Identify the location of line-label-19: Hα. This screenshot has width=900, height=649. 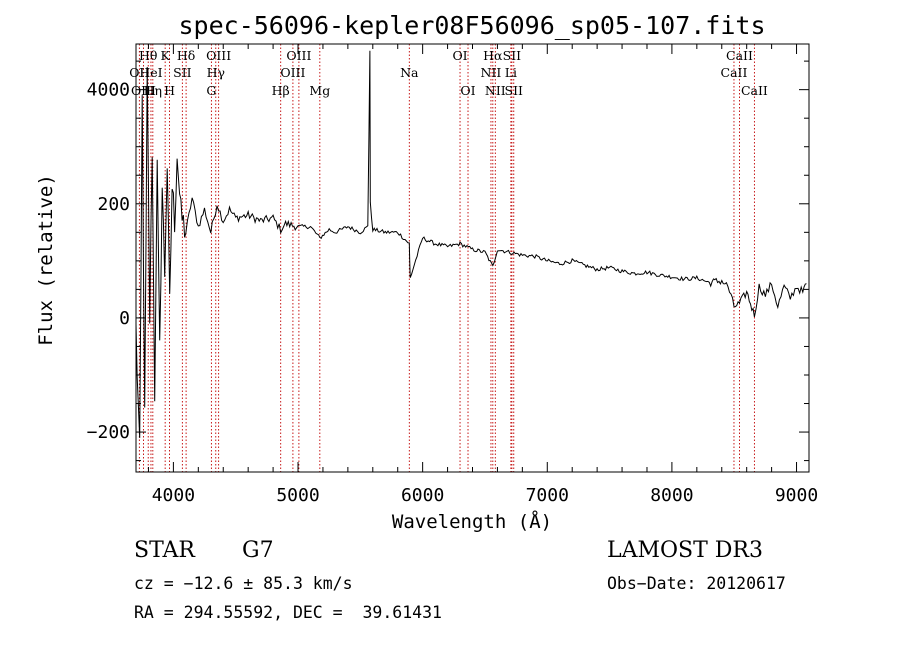
(493, 55).